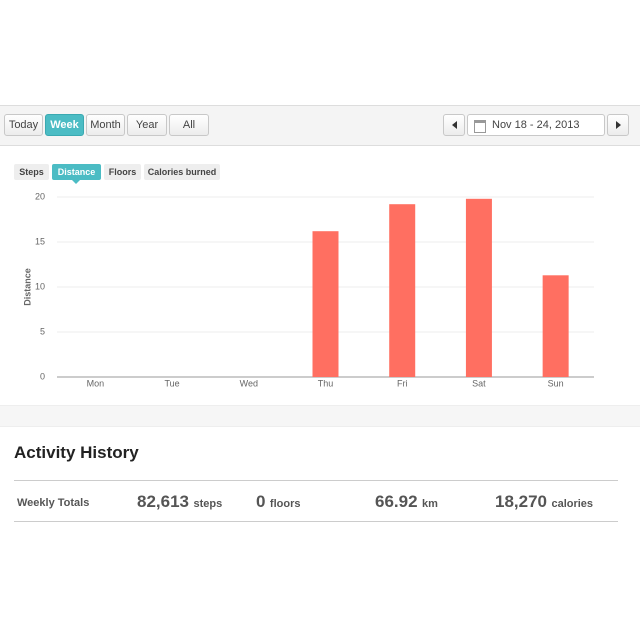 This screenshot has width=640, height=640. What do you see at coordinates (76, 172) in the screenshot?
I see `tab: Distance` at bounding box center [76, 172].